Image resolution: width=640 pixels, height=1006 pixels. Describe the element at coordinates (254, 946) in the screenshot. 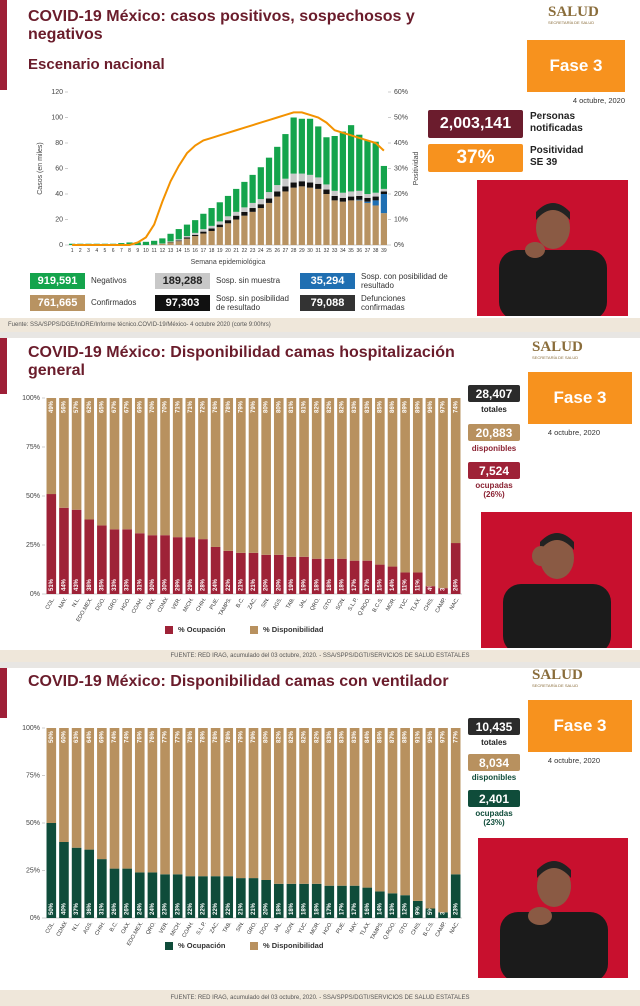

I see `legend-swatch` at that location.